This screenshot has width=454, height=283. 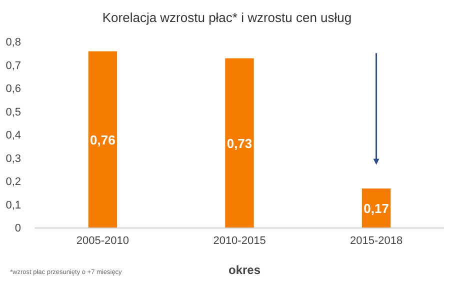 I want to click on y-tick-label: 0,8, so click(x=13, y=42).